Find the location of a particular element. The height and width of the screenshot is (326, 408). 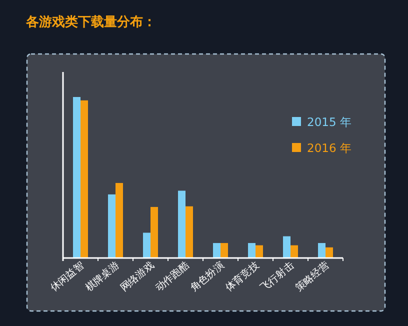

title: 各游戏类下载量分布： is located at coordinates (91, 22).